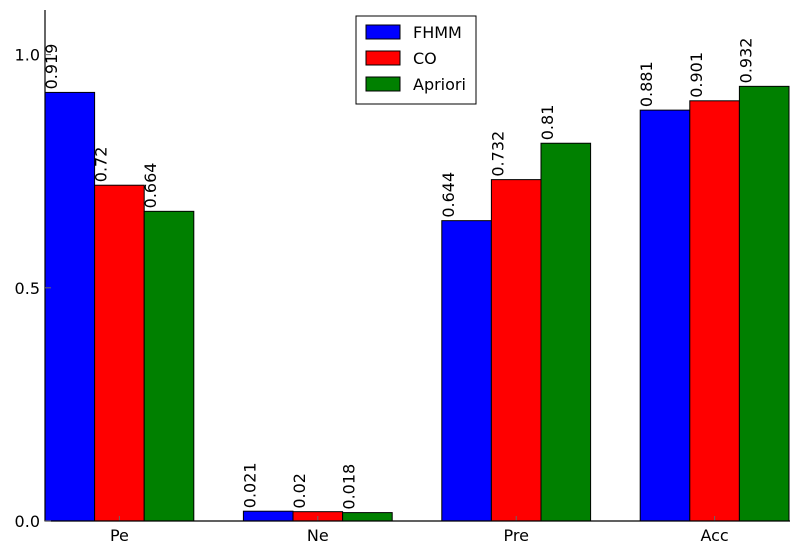  I want to click on bar-apriori-pre, so click(566, 332).